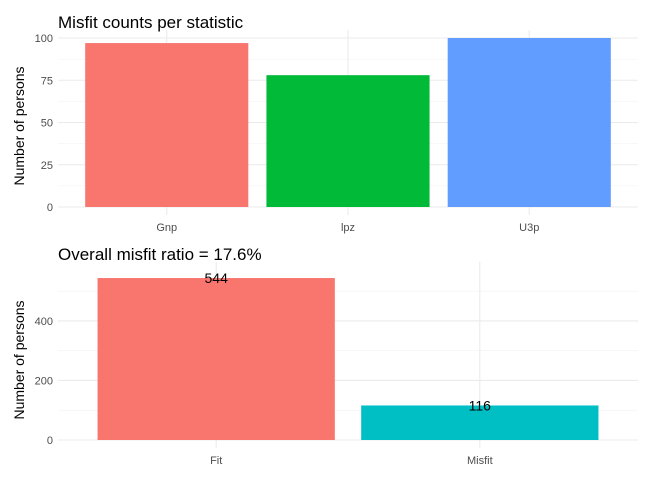 This screenshot has width=672, height=480. What do you see at coordinates (151, 22) in the screenshot?
I see `chart-title: Misfit counts per statistic` at bounding box center [151, 22].